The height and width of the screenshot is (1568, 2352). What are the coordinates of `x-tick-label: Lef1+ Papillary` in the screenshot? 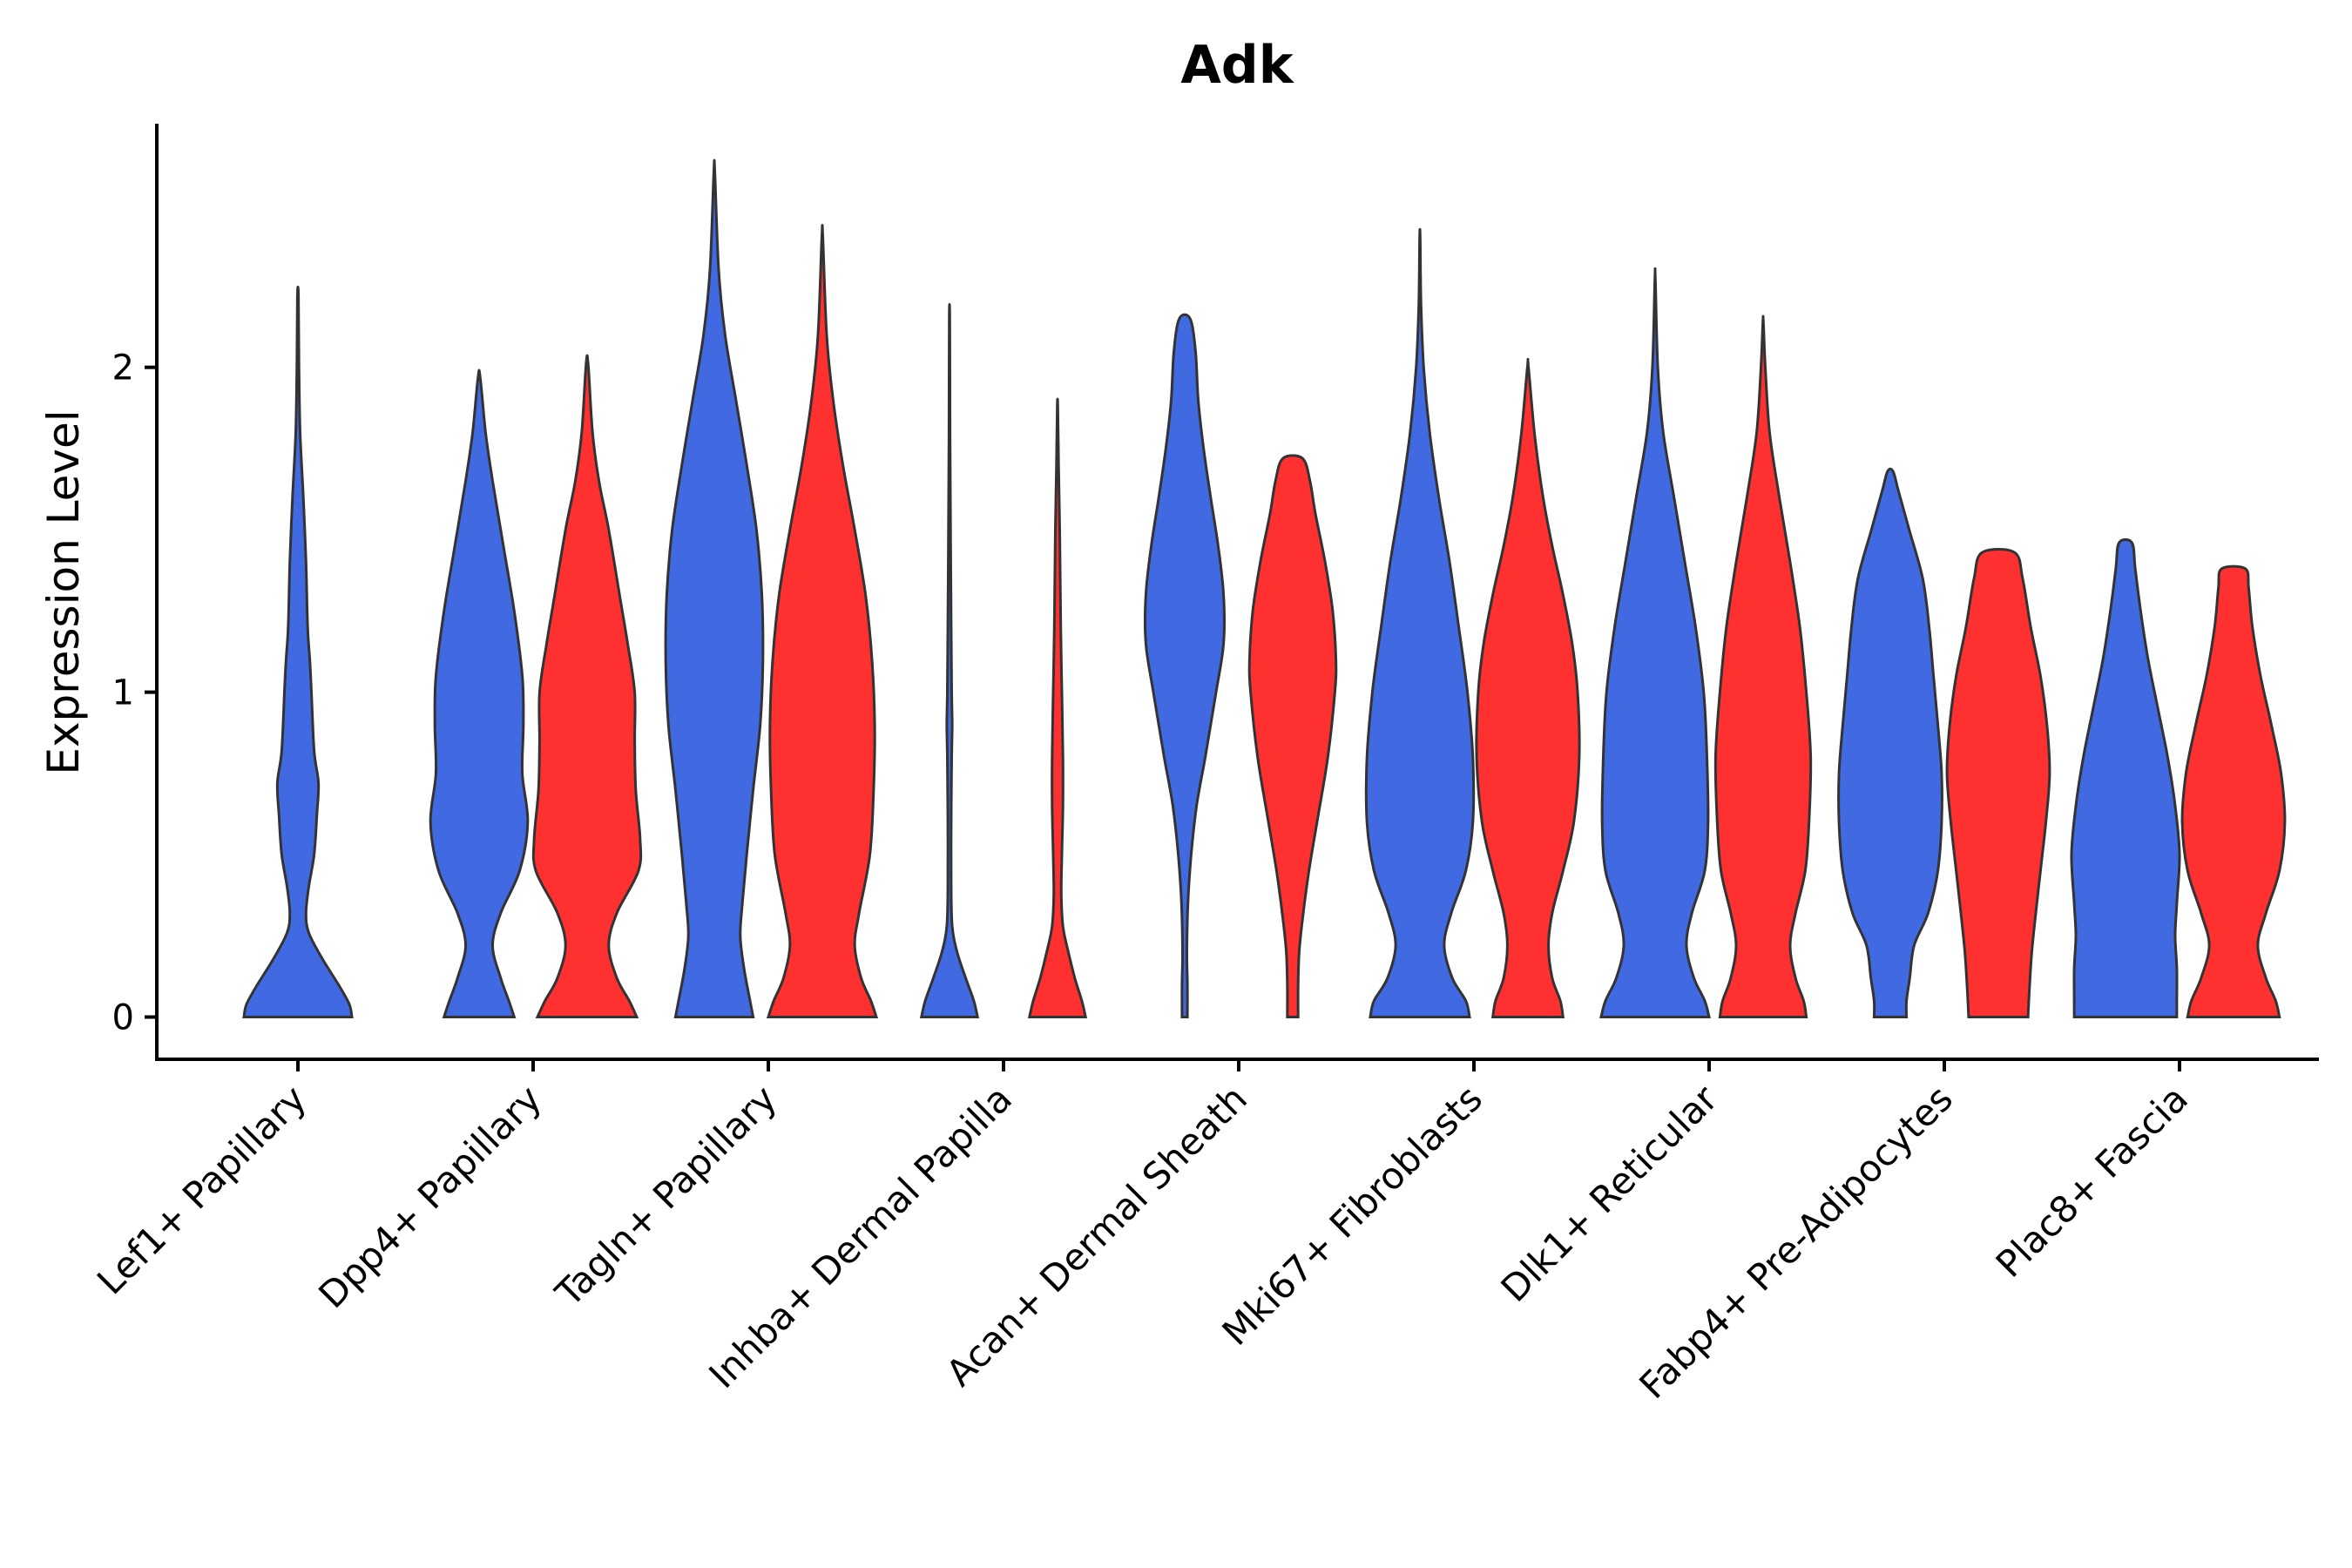 It's located at (201, 1189).